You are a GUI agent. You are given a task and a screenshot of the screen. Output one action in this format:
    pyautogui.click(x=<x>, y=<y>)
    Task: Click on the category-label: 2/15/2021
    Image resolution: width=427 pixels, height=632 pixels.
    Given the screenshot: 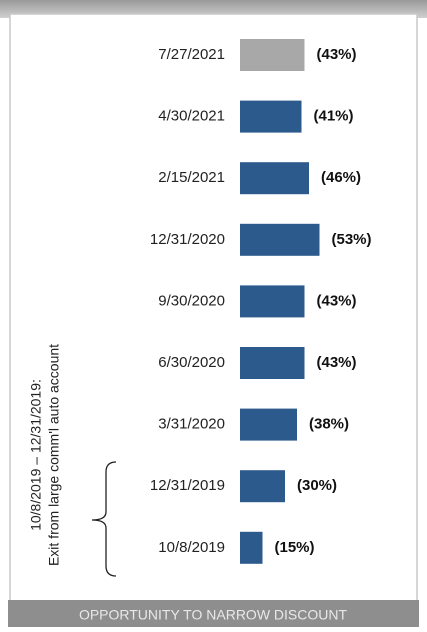 What is the action you would take?
    pyautogui.click(x=191, y=177)
    